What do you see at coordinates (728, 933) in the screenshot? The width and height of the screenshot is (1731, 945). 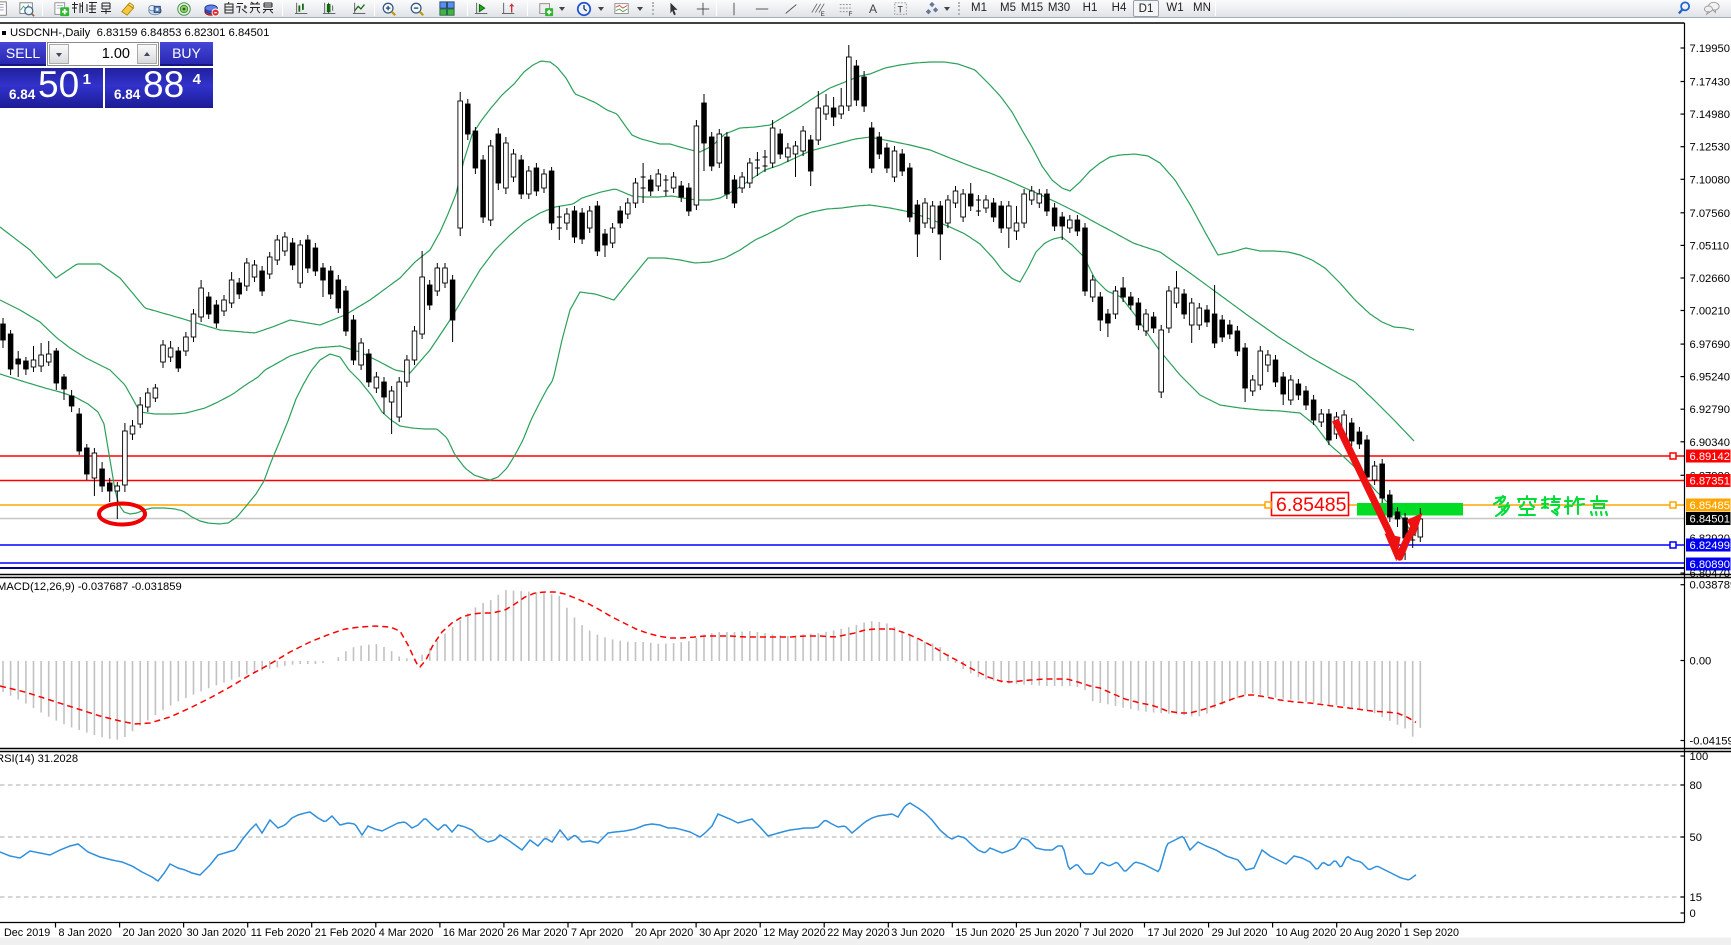 I see `svg-text: 30 Apr 2020` at bounding box center [728, 933].